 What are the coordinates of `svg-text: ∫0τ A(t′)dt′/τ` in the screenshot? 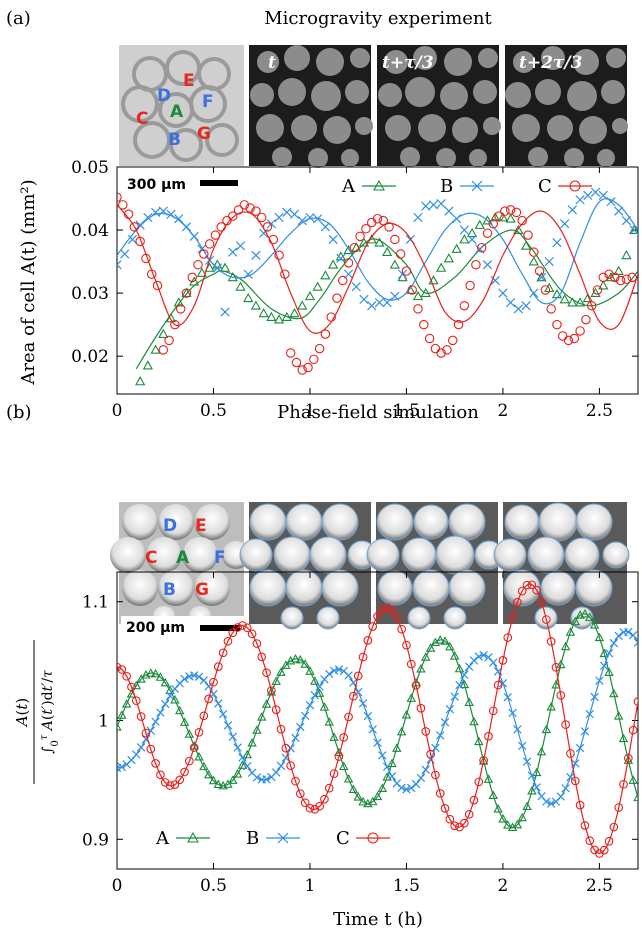 It's located at (50, 712).